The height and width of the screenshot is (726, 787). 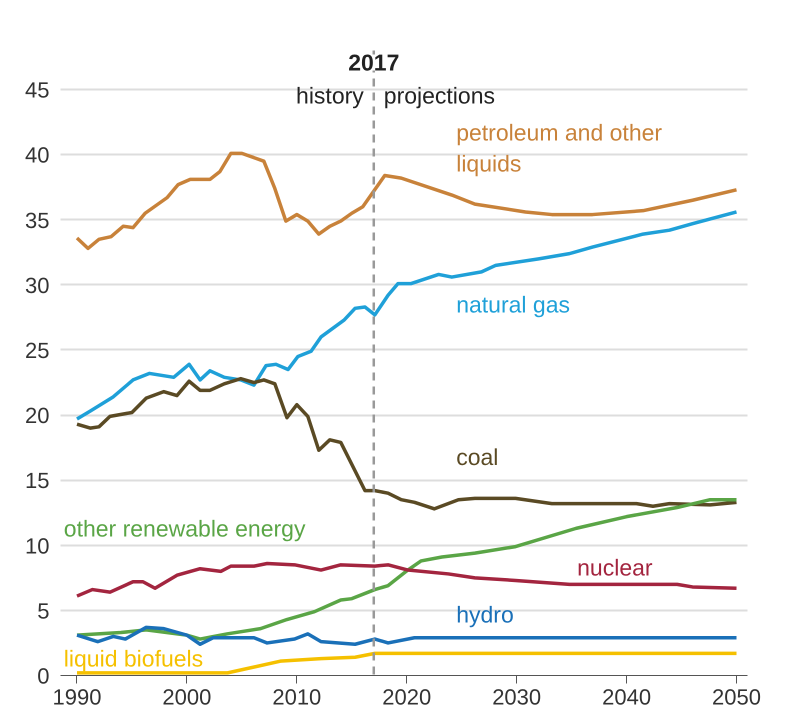 What do you see at coordinates (43, 676) in the screenshot?
I see `y-tick-label: 0` at bounding box center [43, 676].